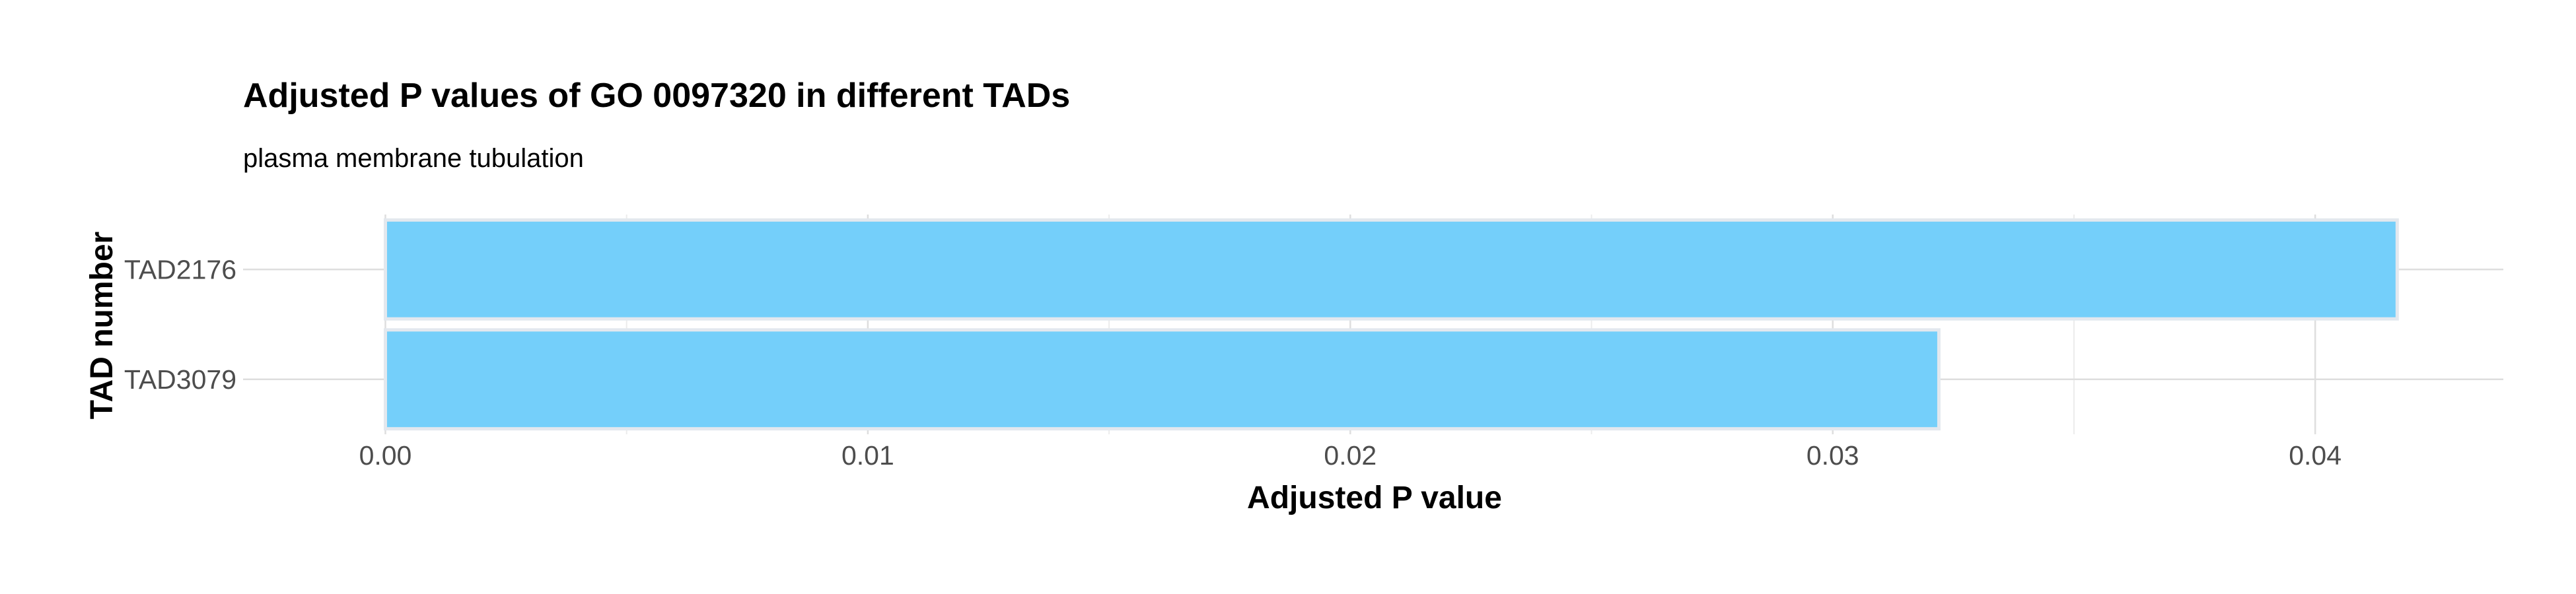 Image resolution: width=2576 pixels, height=594 pixels. I want to click on x-tick-label: 0.04, so click(2315, 455).